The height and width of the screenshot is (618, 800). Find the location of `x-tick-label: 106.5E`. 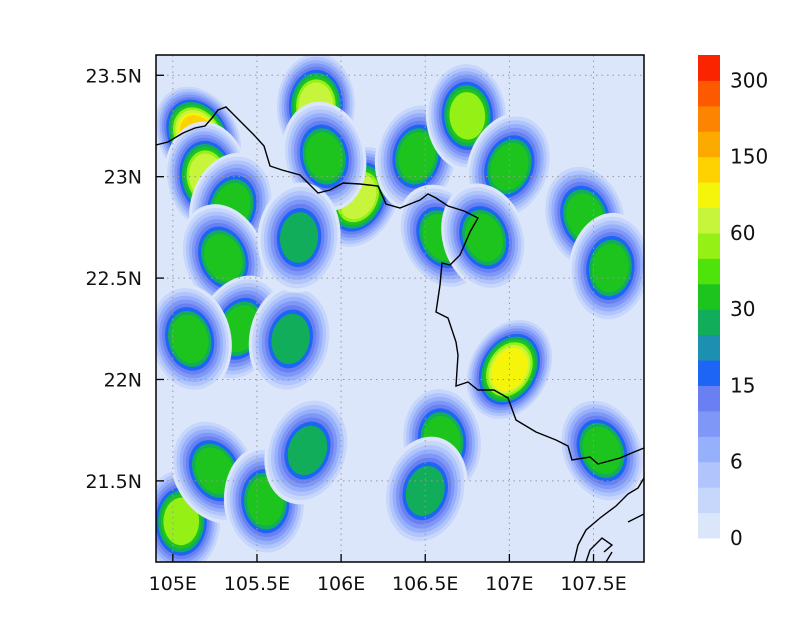

x-tick-label: 106.5E is located at coordinates (425, 584).